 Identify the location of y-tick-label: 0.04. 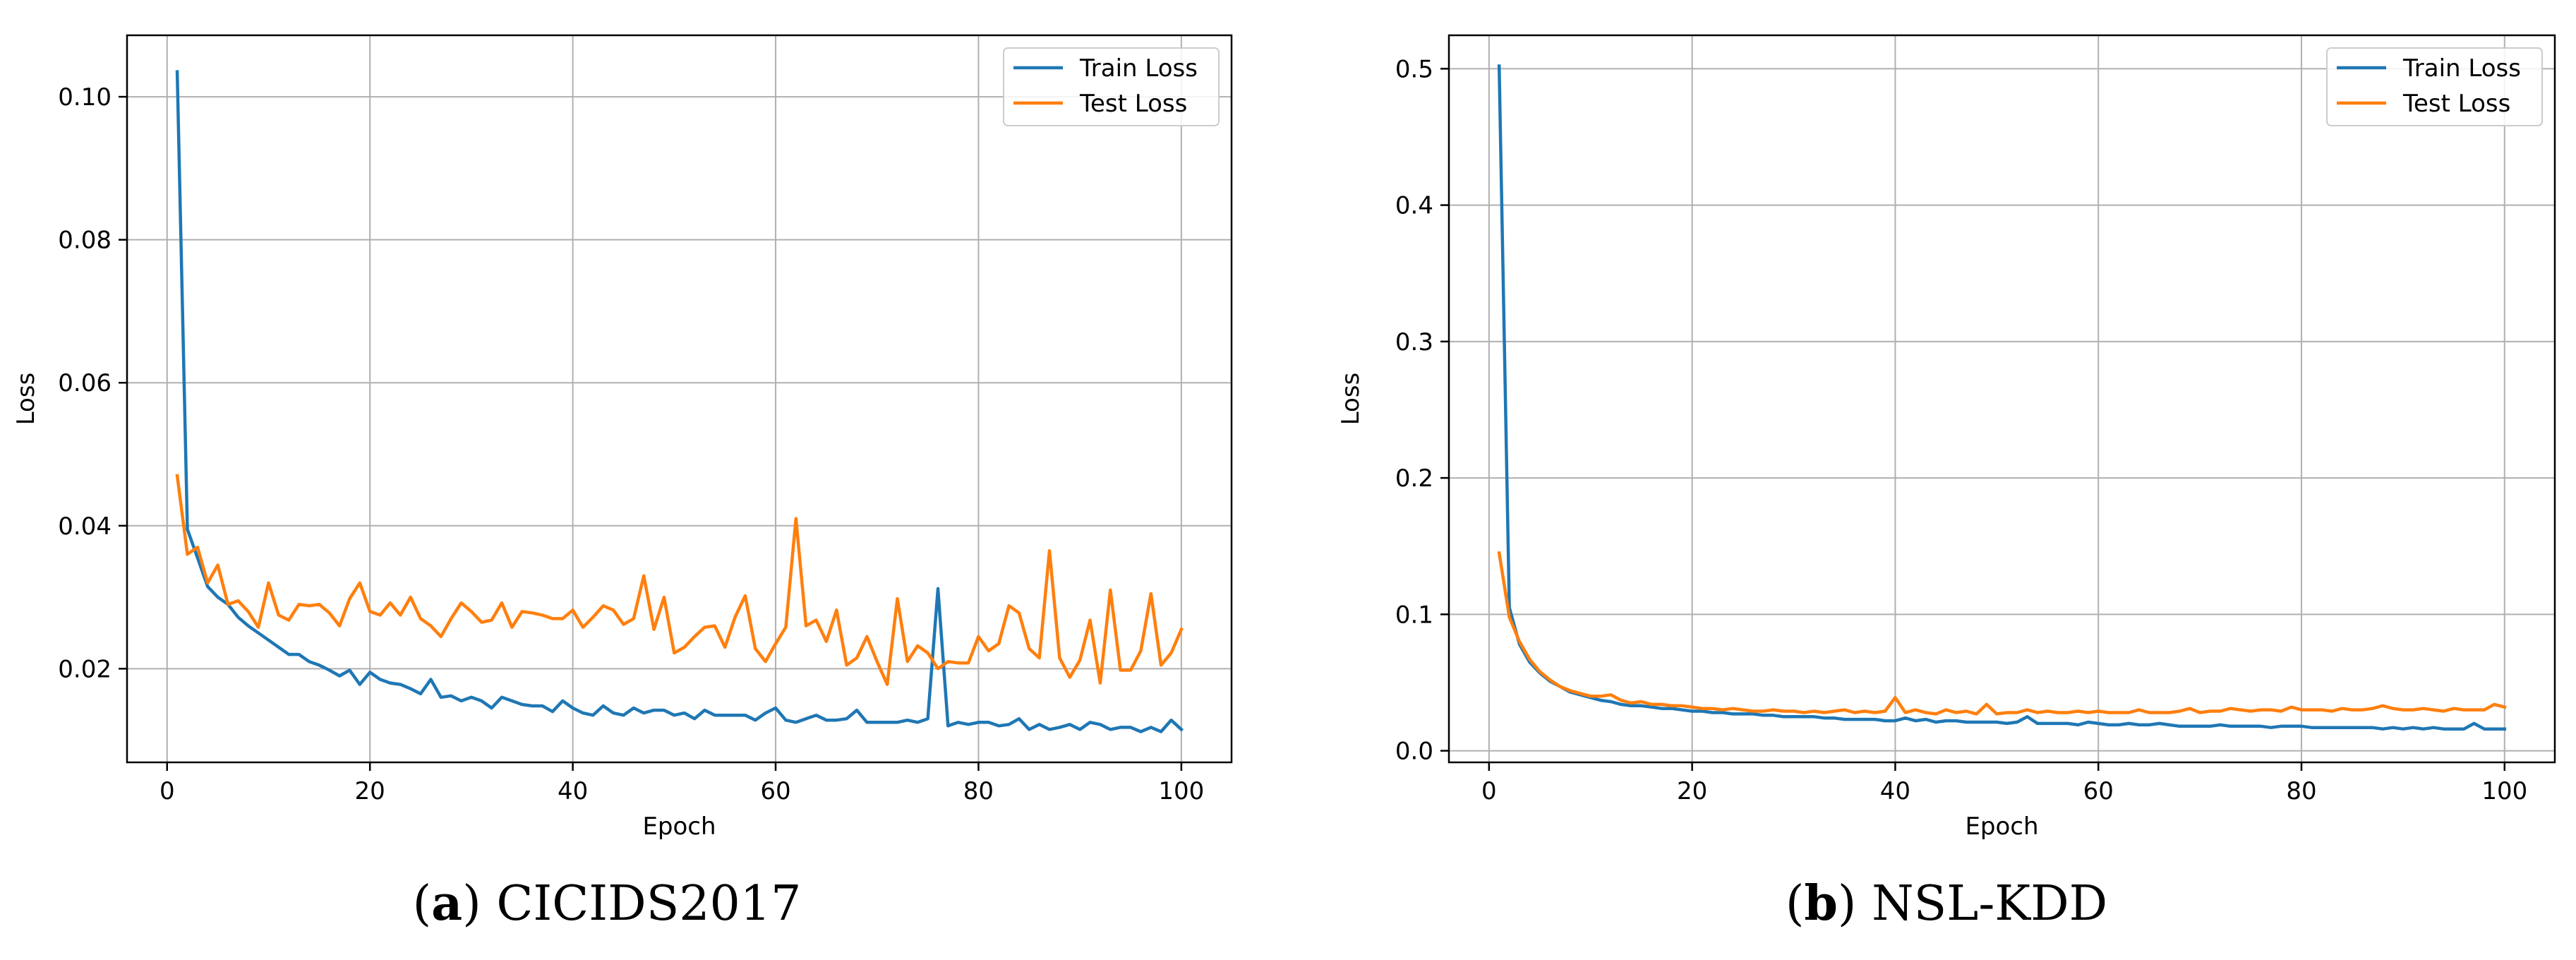
(85, 526).